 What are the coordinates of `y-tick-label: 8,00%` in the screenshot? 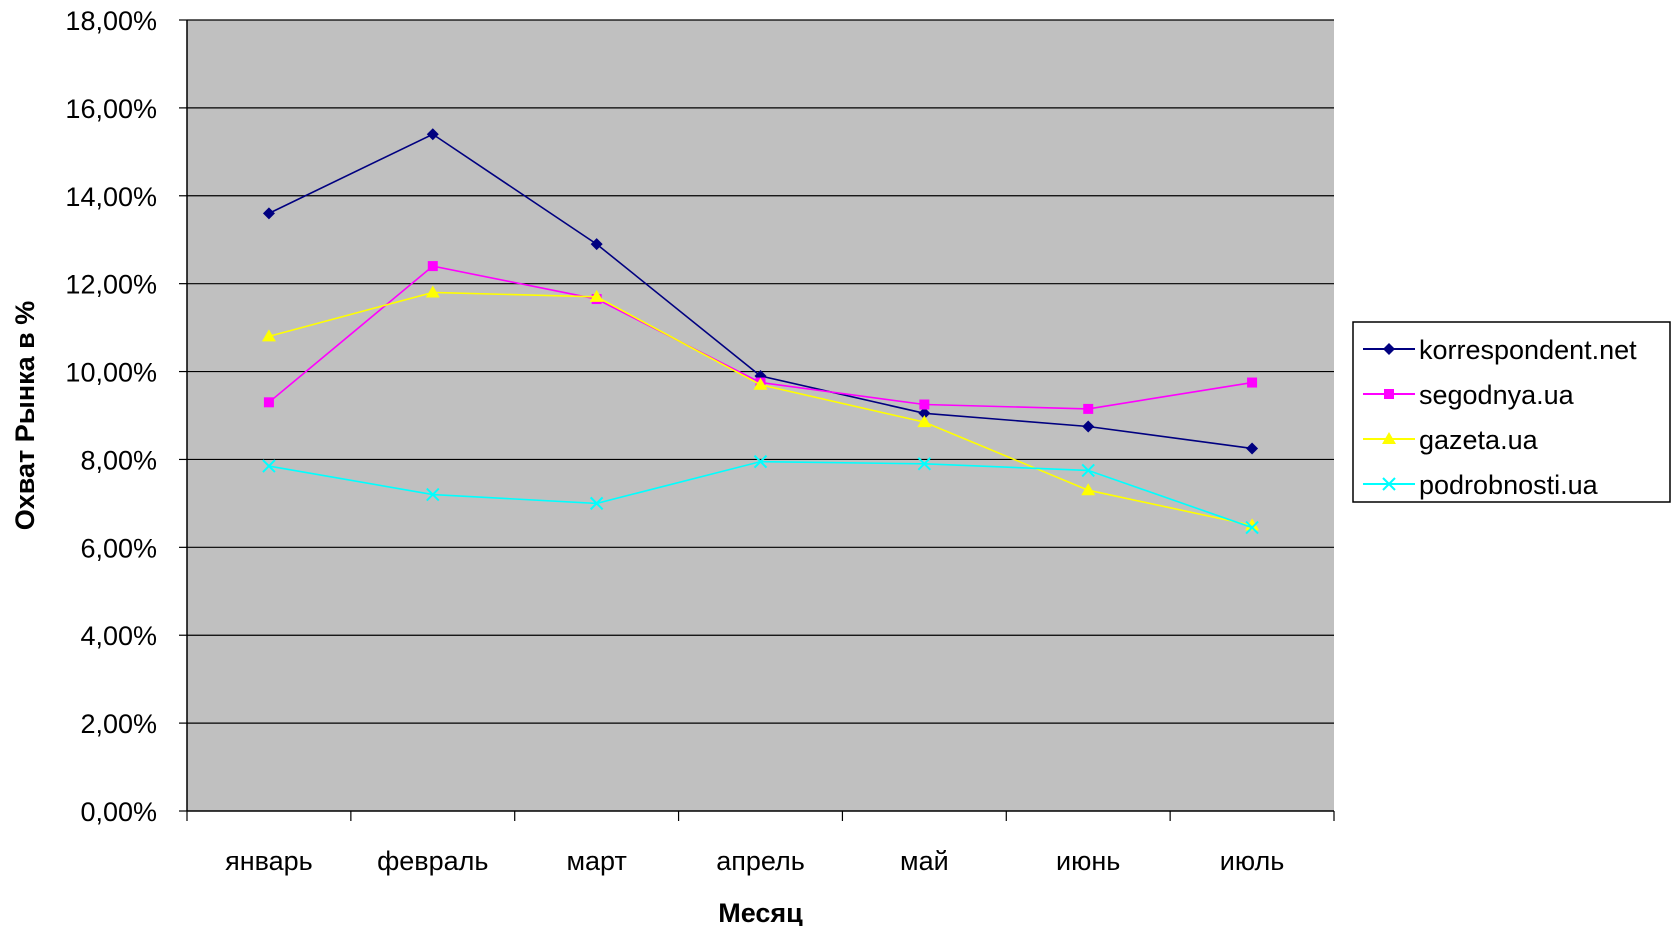 It's located at (118, 460).